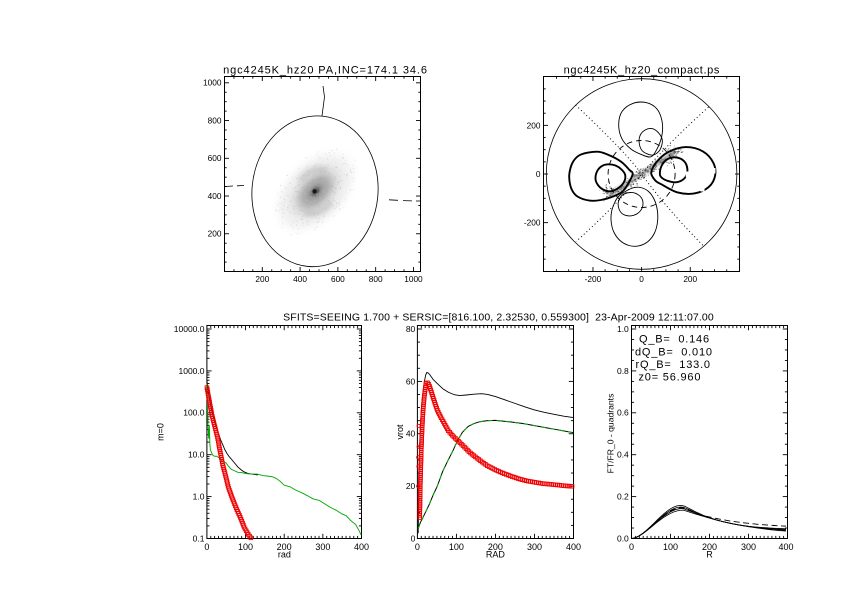 This screenshot has height=595, width=842. What do you see at coordinates (411, 434) in the screenshot?
I see `svg-text: 40` at bounding box center [411, 434].